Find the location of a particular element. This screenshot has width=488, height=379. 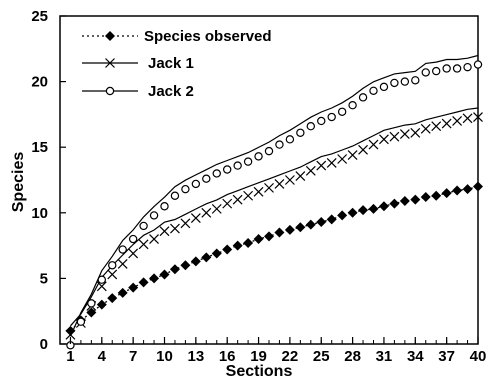

legend-item-jack-2: Jack 2 is located at coordinates (138, 91).